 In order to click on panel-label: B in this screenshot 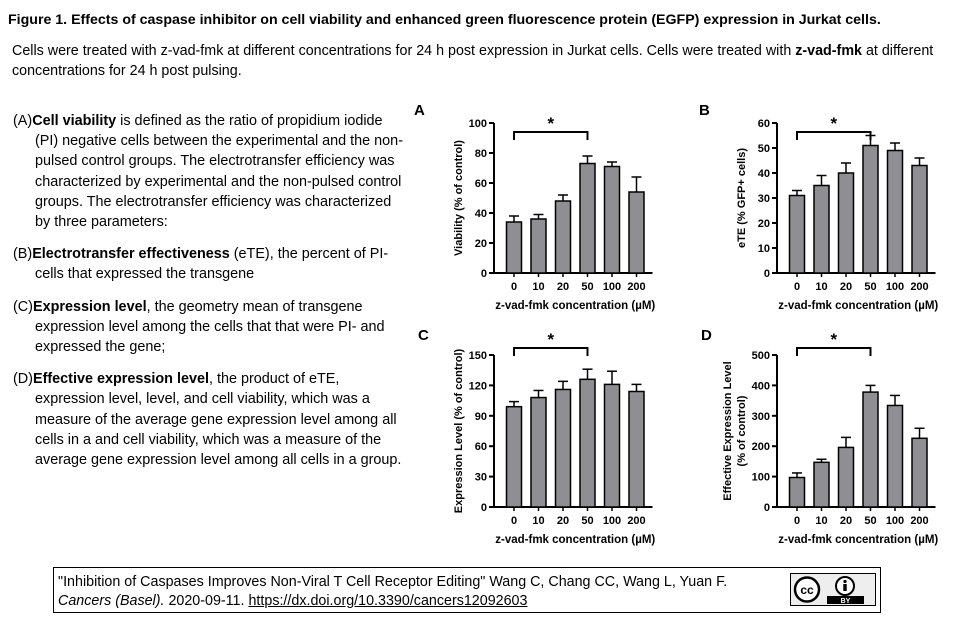, I will do `click(704, 110)`.